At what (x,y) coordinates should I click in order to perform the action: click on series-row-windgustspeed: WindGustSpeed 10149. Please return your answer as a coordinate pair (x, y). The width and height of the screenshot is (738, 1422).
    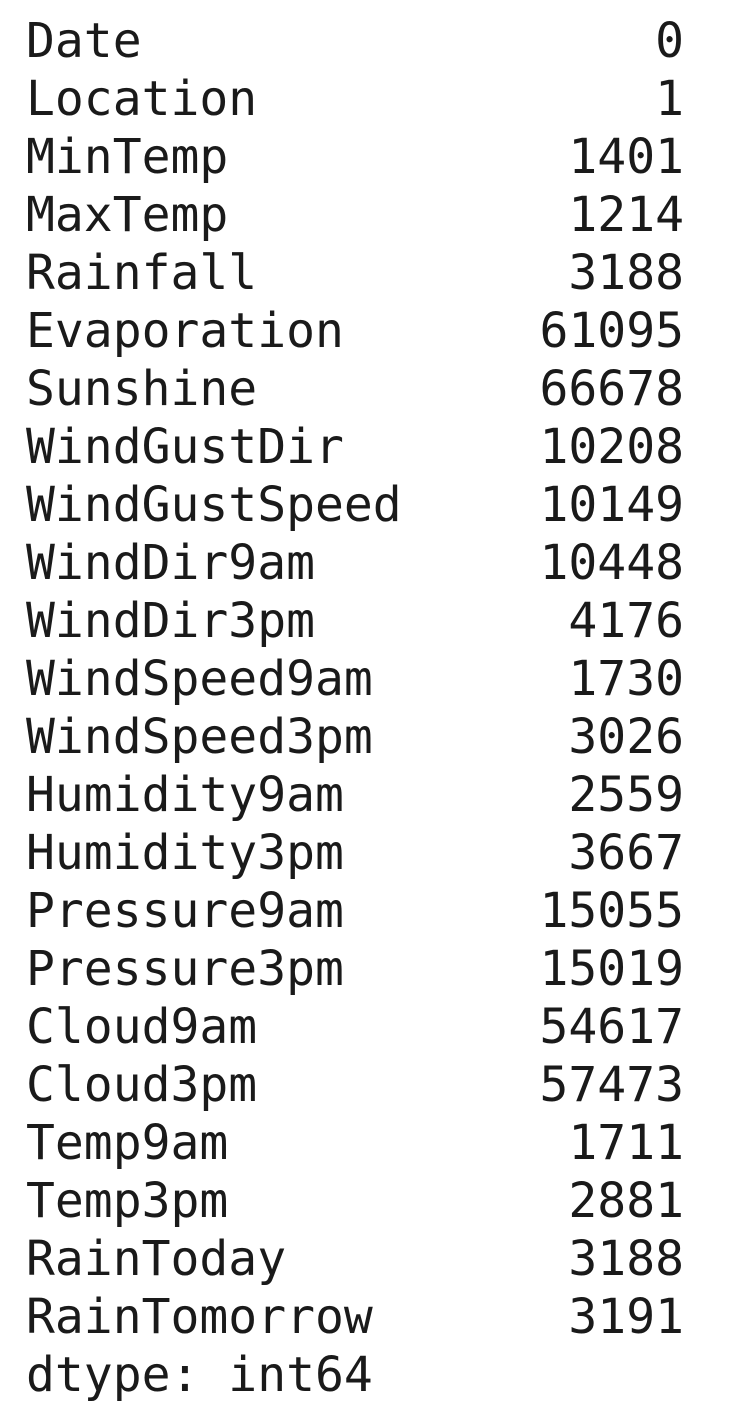
    Looking at the image, I should click on (355, 505).